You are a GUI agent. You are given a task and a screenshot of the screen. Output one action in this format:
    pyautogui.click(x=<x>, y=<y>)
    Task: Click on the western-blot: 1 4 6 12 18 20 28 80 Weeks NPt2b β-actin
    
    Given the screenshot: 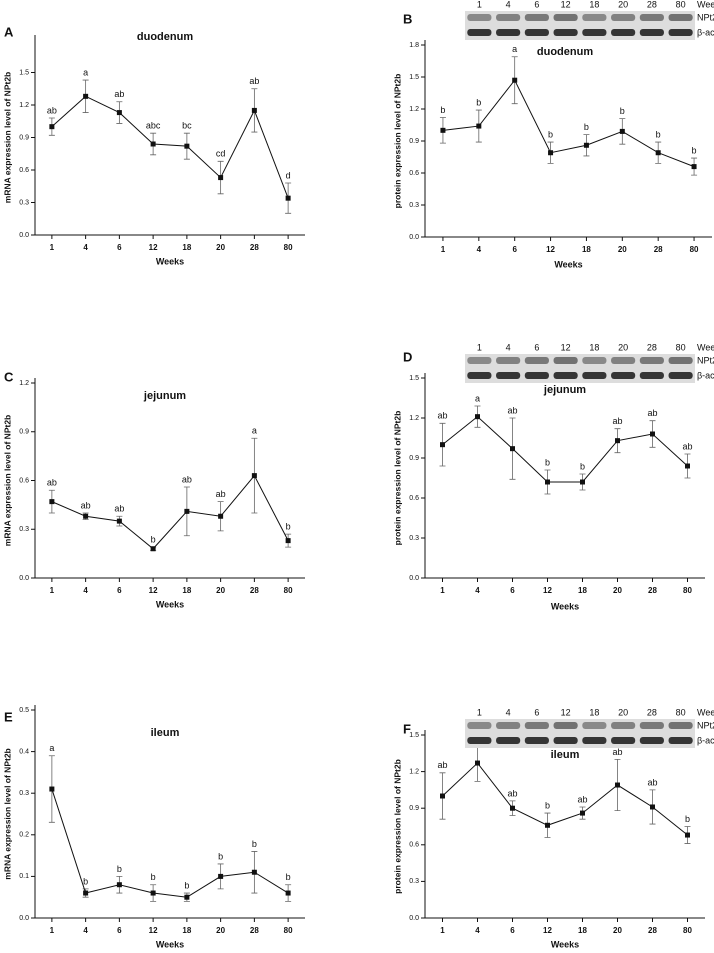 What is the action you would take?
    pyautogui.click(x=589, y=362)
    